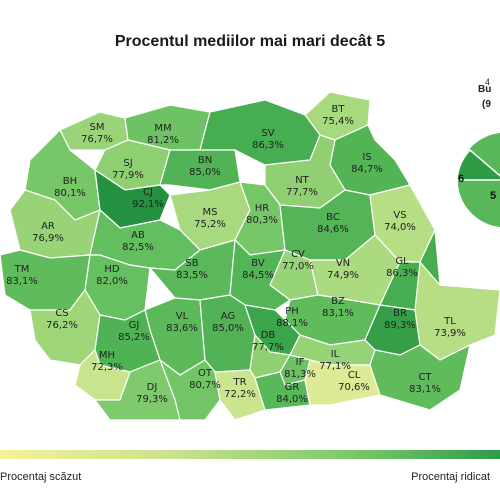  What do you see at coordinates (192, 270) in the screenshot?
I see `county-label-sb: SB 83,5%` at bounding box center [192, 270].